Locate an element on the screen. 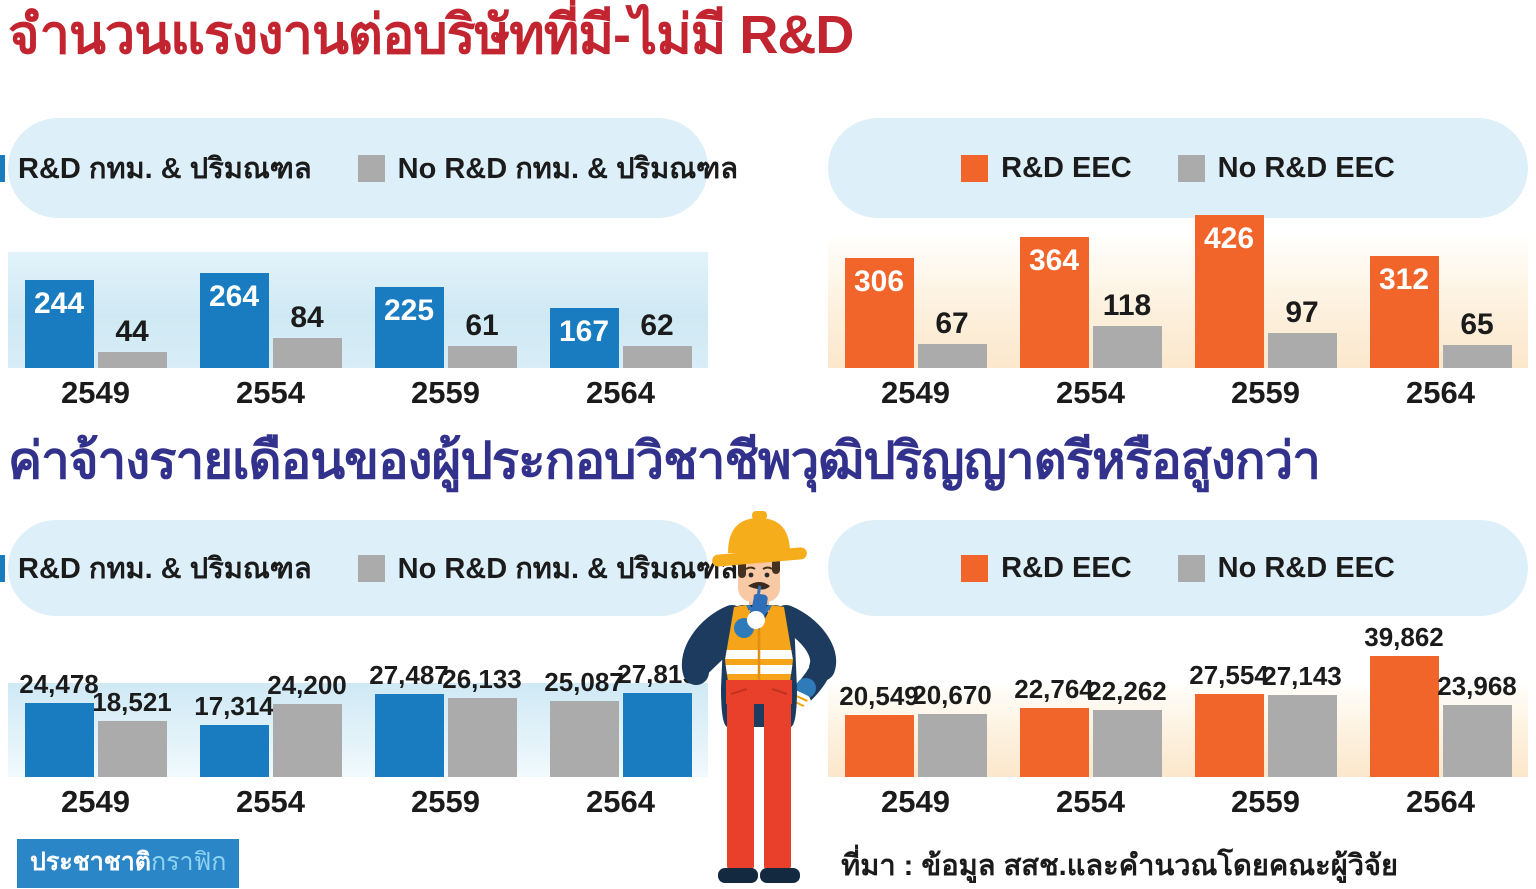 This screenshot has width=1536, height=889. construction-worker-illustration is located at coordinates (759, 697).